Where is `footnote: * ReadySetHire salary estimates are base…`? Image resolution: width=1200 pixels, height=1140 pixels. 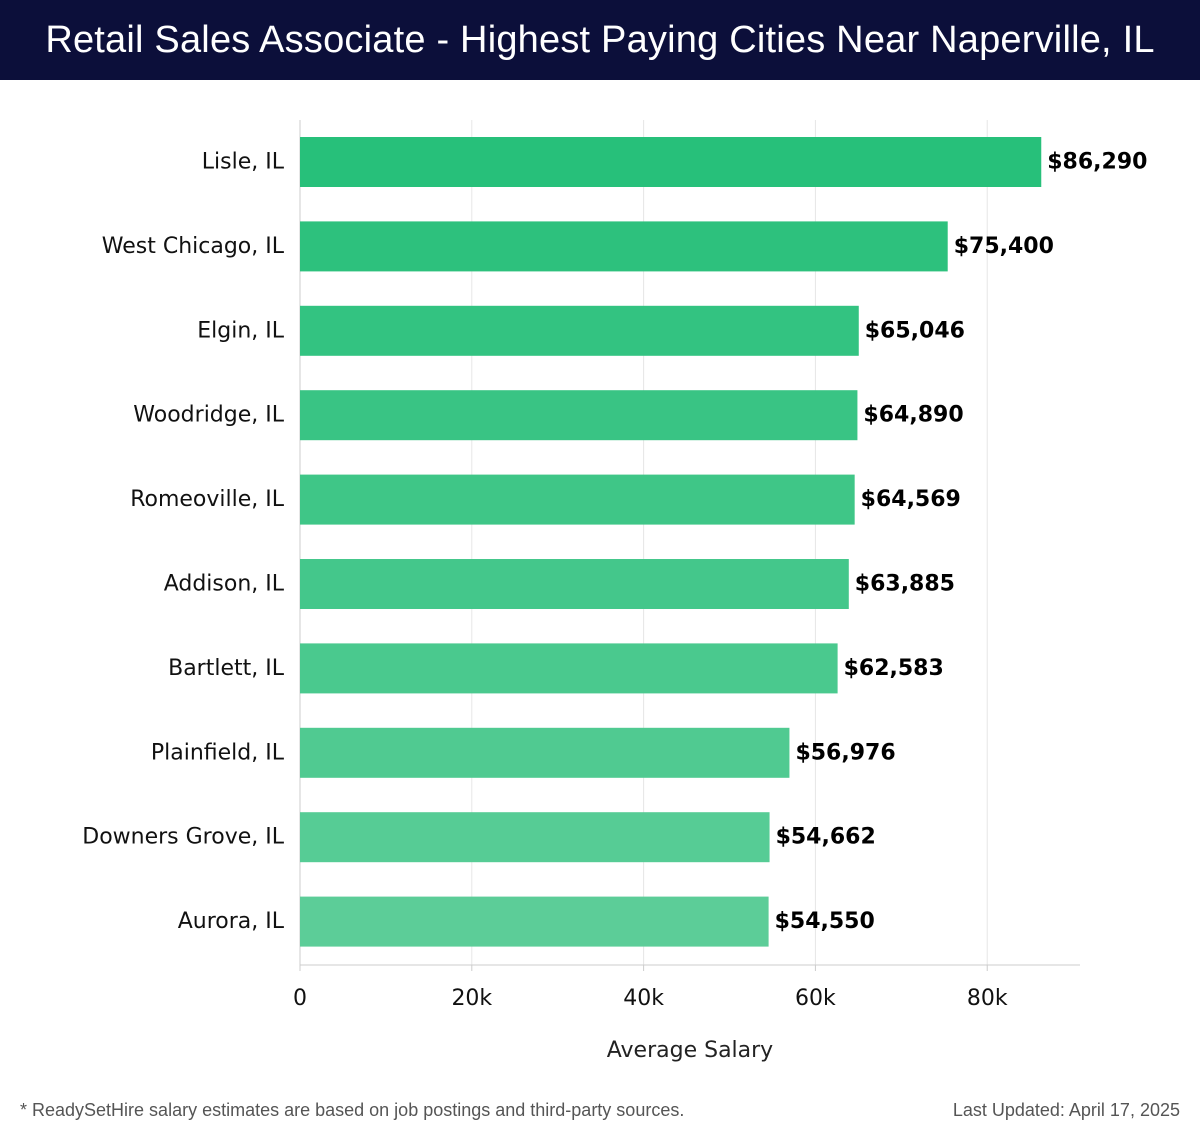 footnote: * ReadySetHire salary estimates are base… is located at coordinates (352, 1110).